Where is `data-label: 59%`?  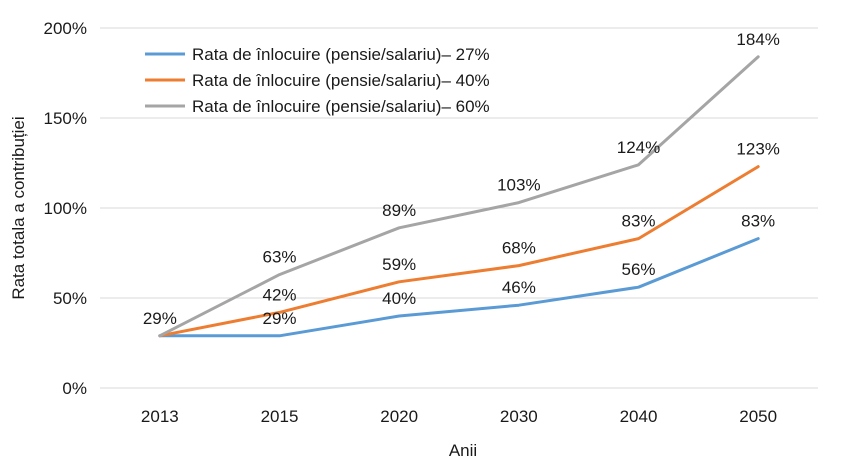 data-label: 59% is located at coordinates (399, 264).